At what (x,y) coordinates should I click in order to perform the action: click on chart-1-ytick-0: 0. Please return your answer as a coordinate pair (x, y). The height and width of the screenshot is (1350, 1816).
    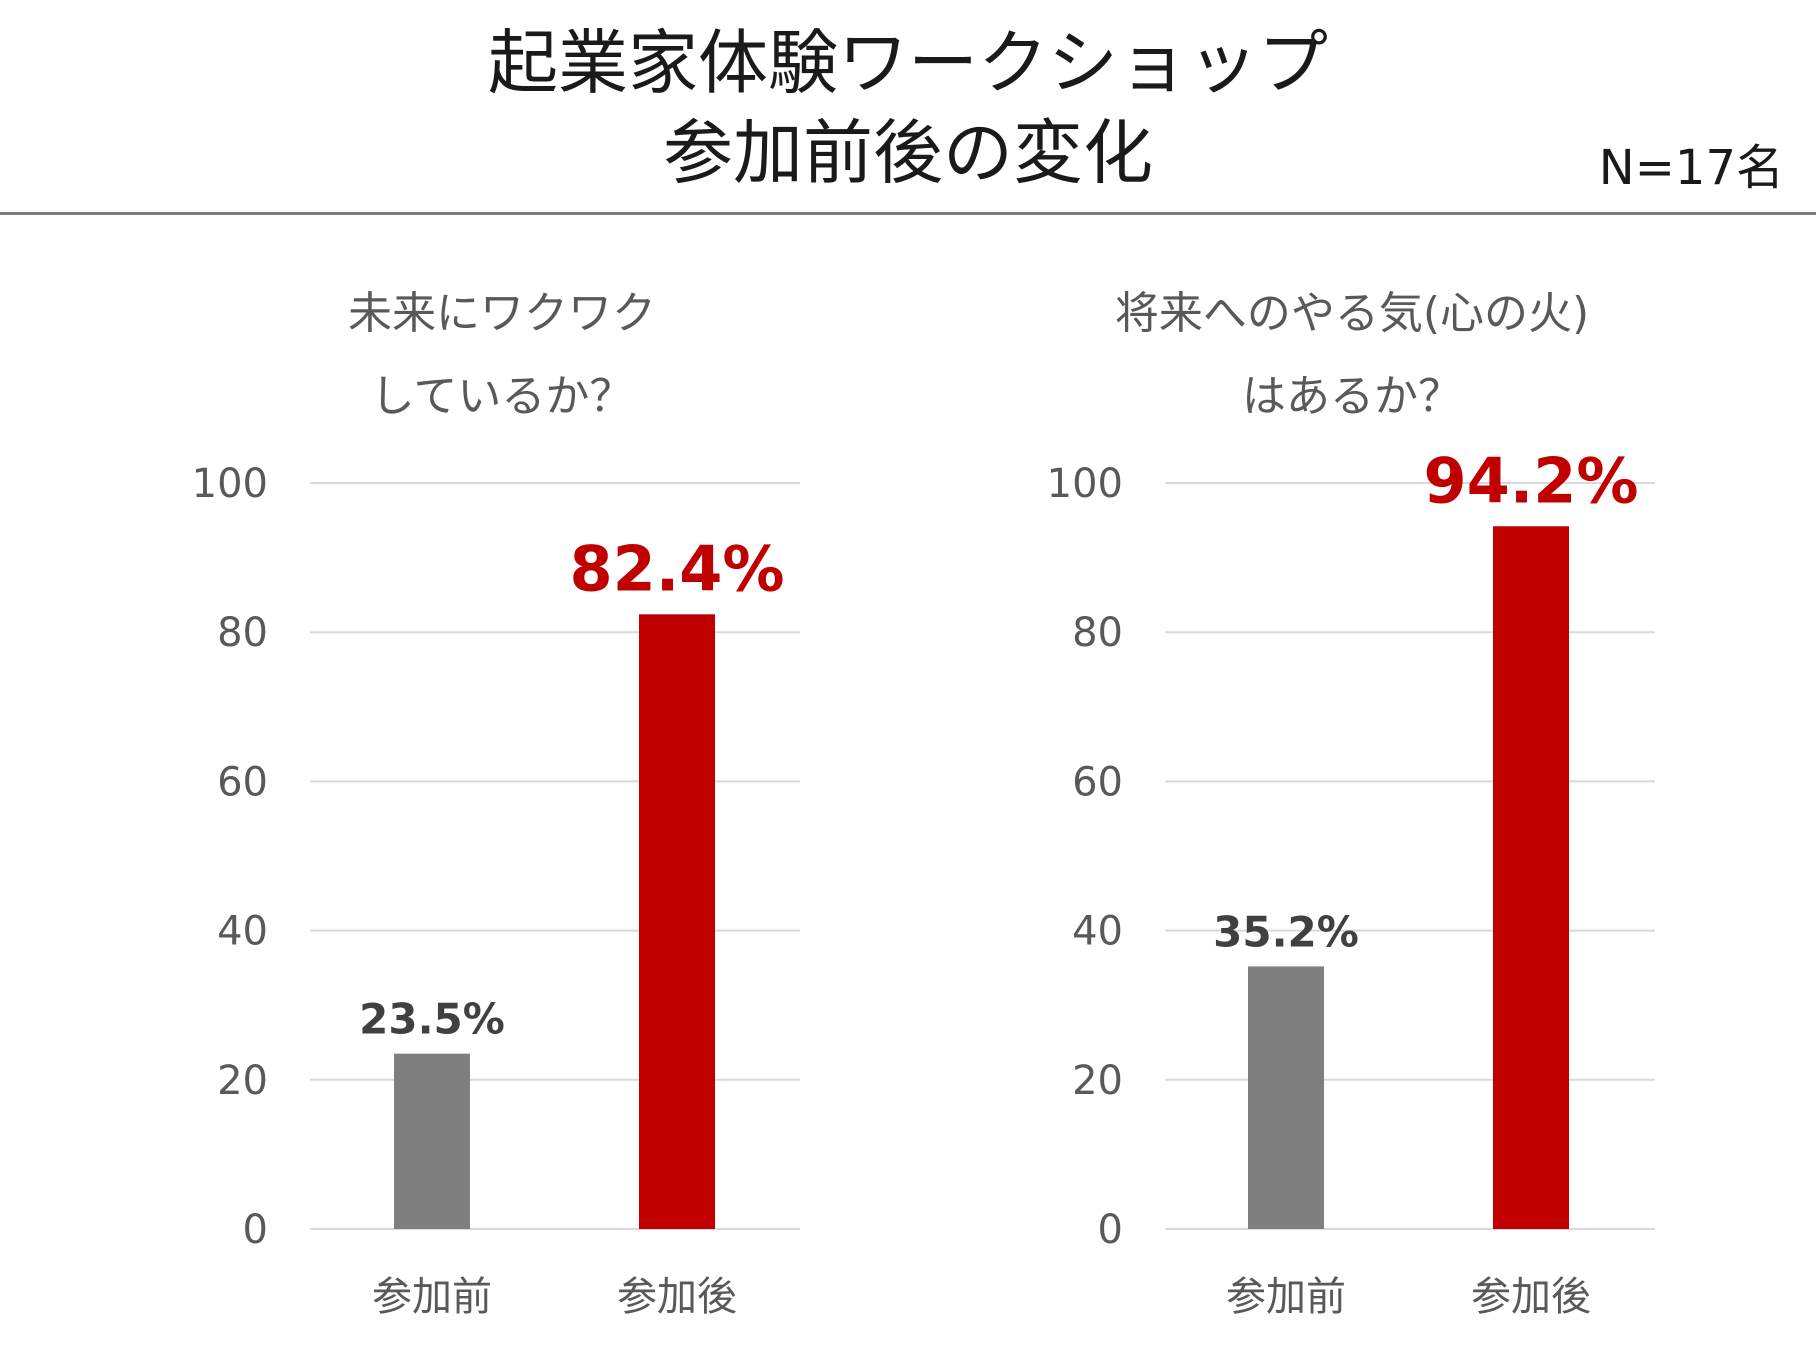
    Looking at the image, I should click on (255, 1230).